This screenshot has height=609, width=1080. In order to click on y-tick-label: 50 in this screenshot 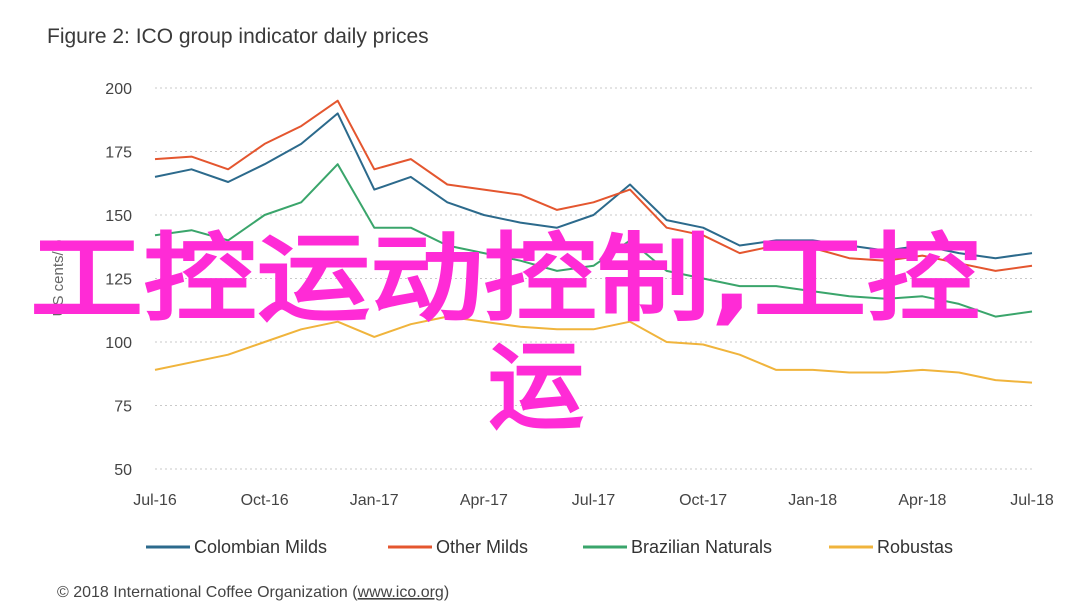, I will do `click(123, 470)`.